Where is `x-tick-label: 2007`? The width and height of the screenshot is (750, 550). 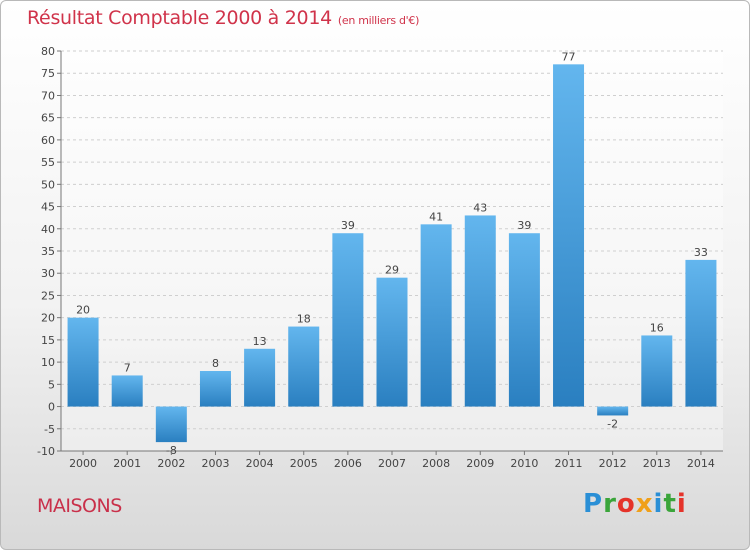
x-tick-label: 2007 is located at coordinates (392, 463).